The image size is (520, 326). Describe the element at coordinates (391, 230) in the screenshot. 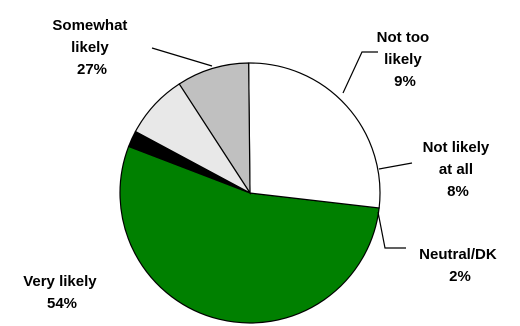

I see `leader-neutral-dk` at that location.